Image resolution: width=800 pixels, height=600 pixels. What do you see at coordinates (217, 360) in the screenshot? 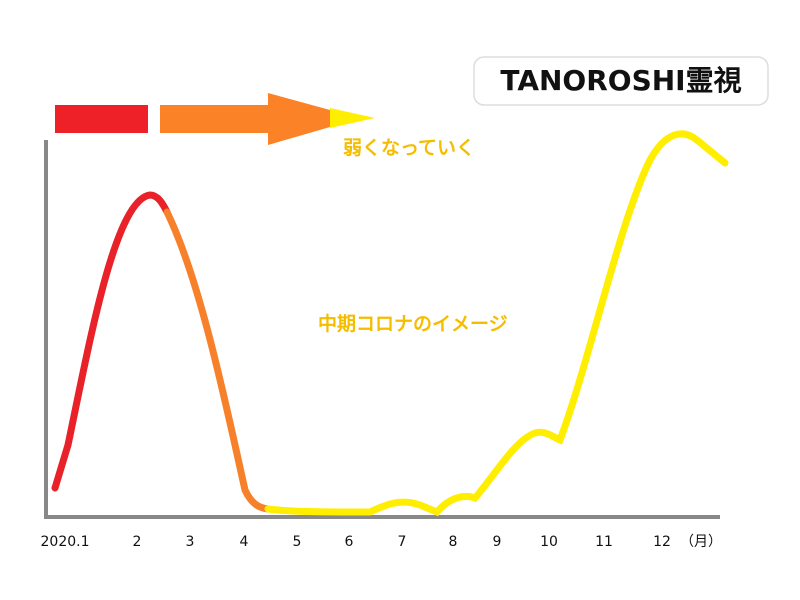
I see `curve-orange` at bounding box center [217, 360].